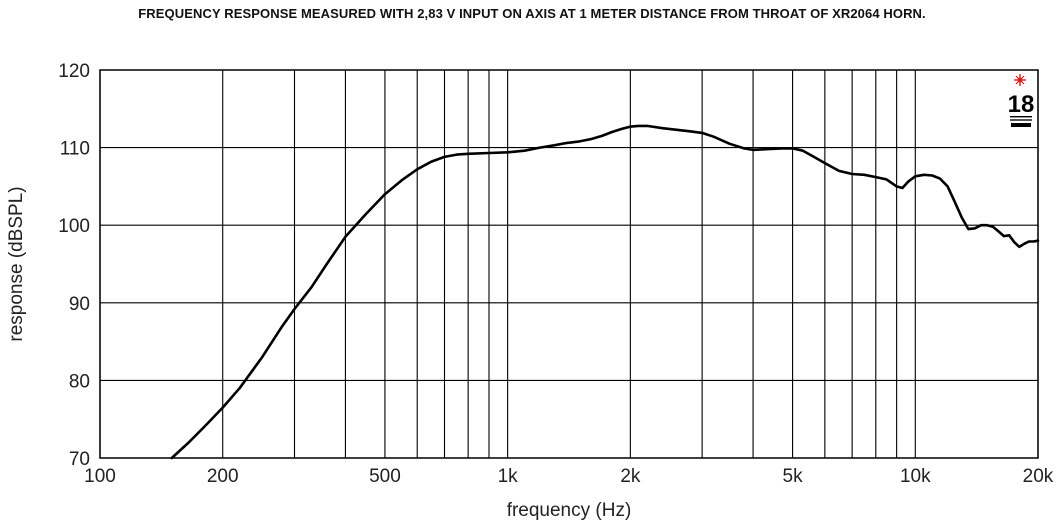 The width and height of the screenshot is (1064, 528). What do you see at coordinates (569, 476) in the screenshot?
I see `x-tick-labels: 100 200 500 1k 2k 5k 10k 20k` at bounding box center [569, 476].